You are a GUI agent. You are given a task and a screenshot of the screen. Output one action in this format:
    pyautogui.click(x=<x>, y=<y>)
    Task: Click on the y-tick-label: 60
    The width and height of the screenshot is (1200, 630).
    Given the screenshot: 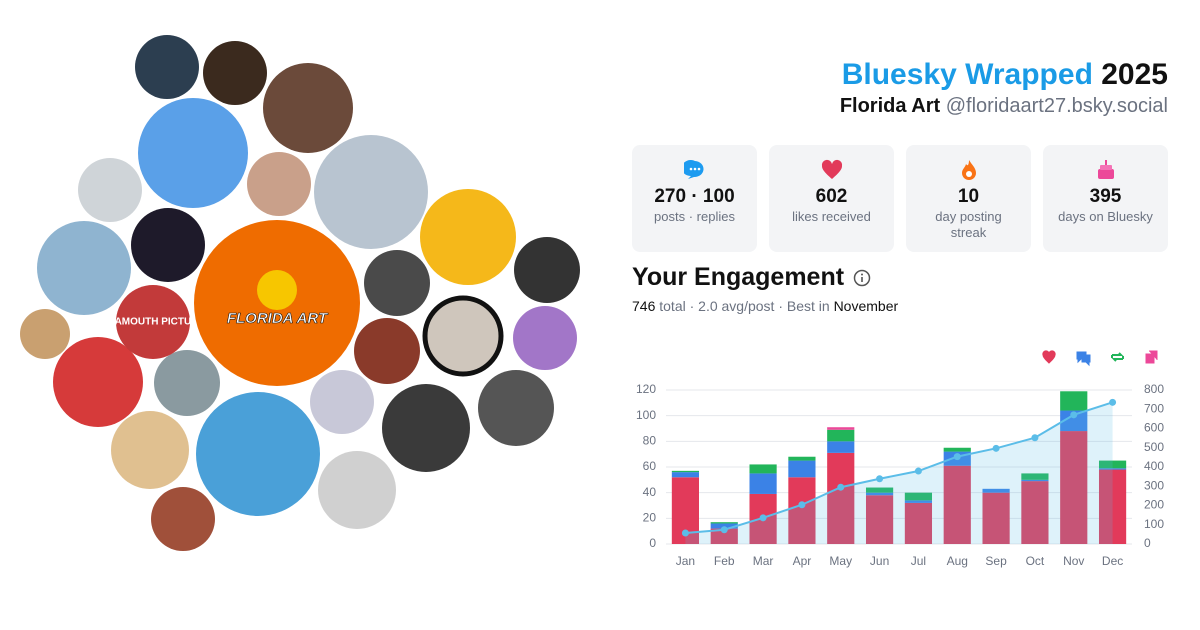 What is the action you would take?
    pyautogui.click(x=650, y=466)
    